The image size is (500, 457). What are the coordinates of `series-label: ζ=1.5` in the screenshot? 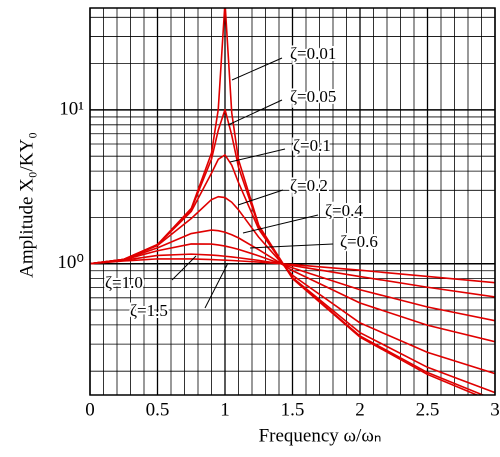 It's located at (149, 310).